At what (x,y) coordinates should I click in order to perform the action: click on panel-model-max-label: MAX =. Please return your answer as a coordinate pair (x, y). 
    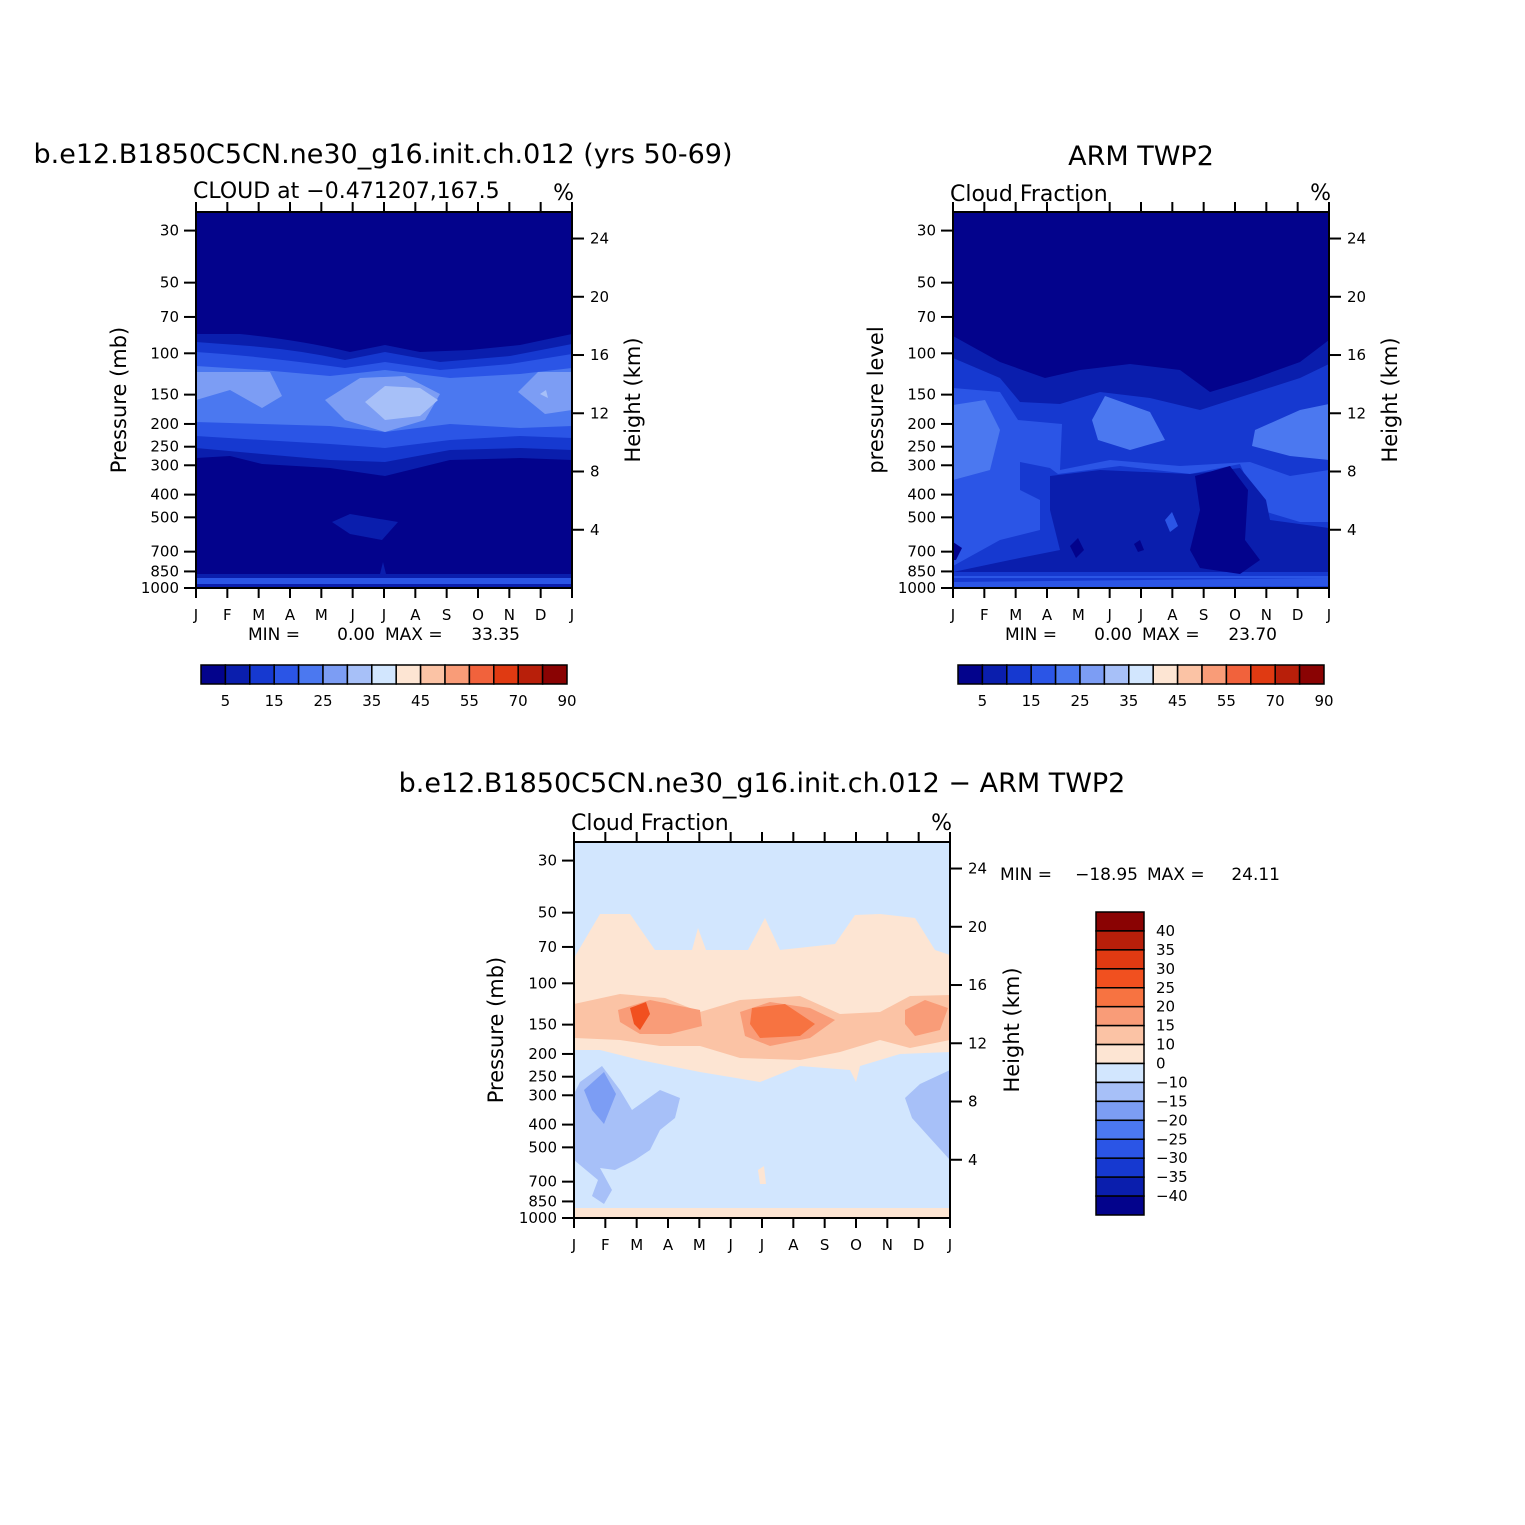
    Looking at the image, I should click on (414, 635).